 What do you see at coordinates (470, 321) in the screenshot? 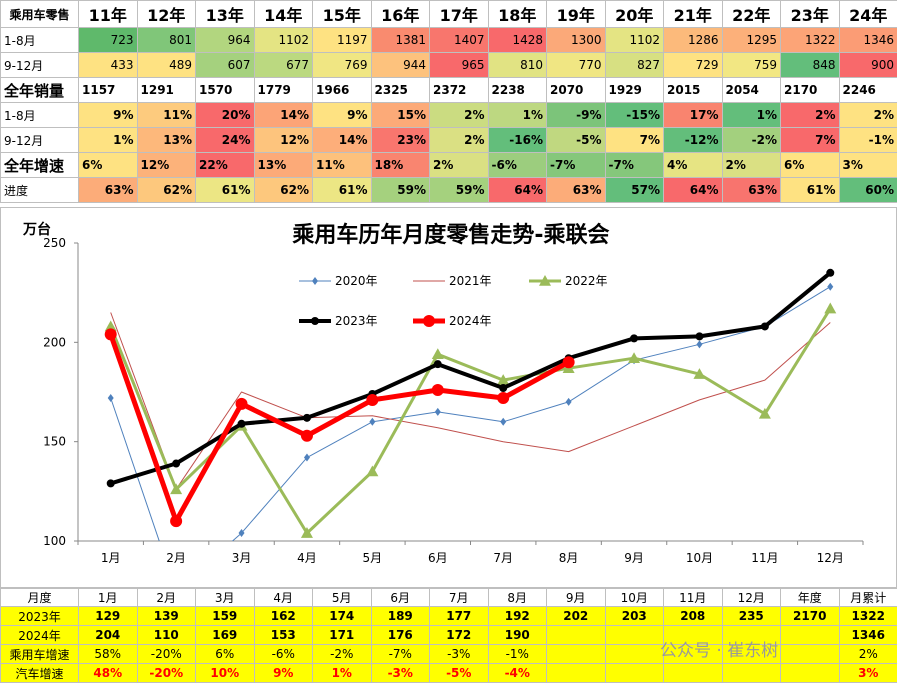
I see `legend-label: 2024年` at bounding box center [470, 321].